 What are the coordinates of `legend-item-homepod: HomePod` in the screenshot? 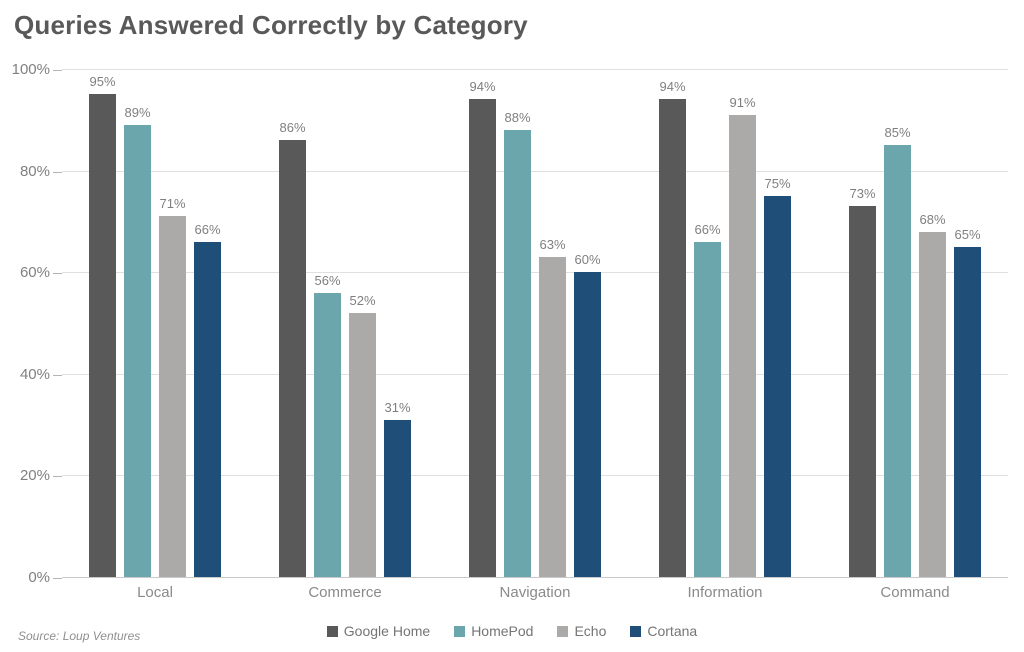 It's located at (493, 631).